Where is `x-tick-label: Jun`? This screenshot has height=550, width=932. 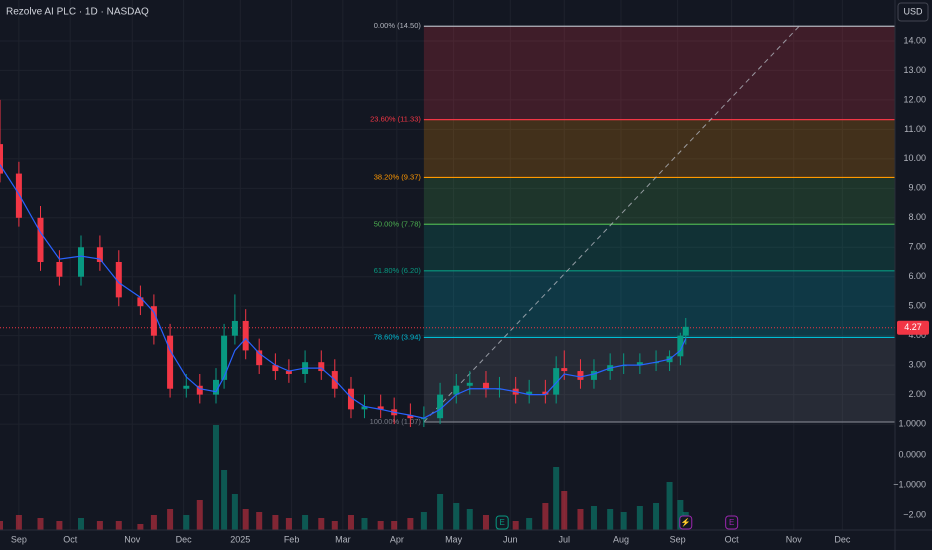 x-tick-label: Jun is located at coordinates (510, 539).